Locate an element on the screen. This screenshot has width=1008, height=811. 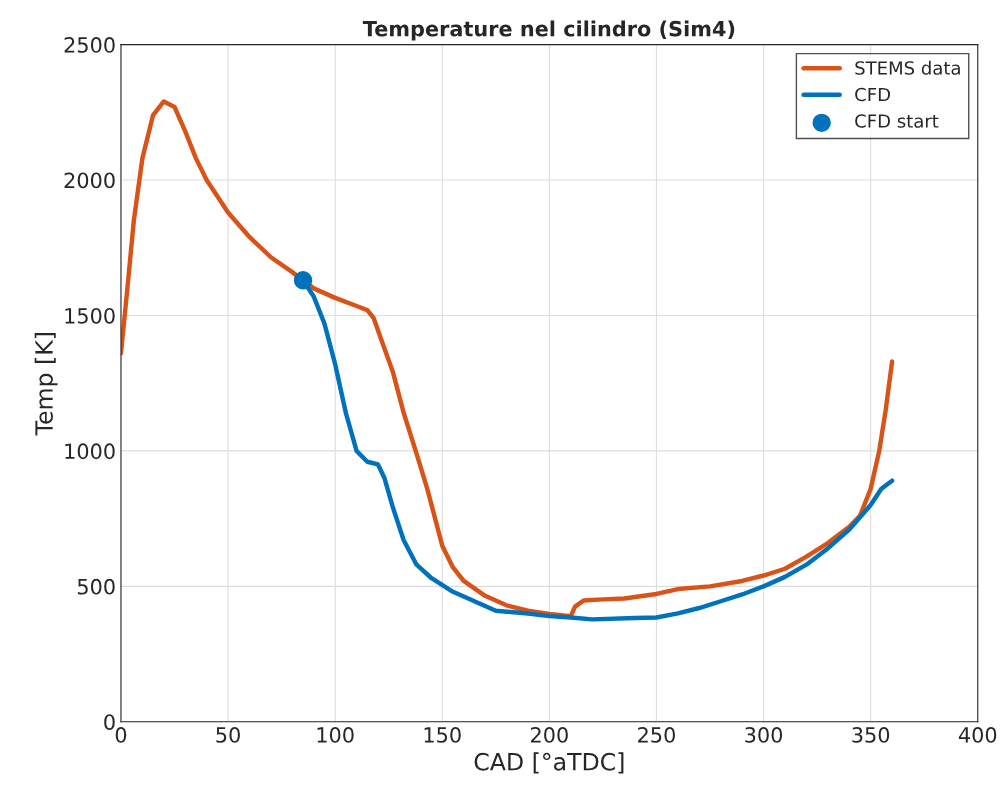
x-tick-label: 150 is located at coordinates (442, 735).